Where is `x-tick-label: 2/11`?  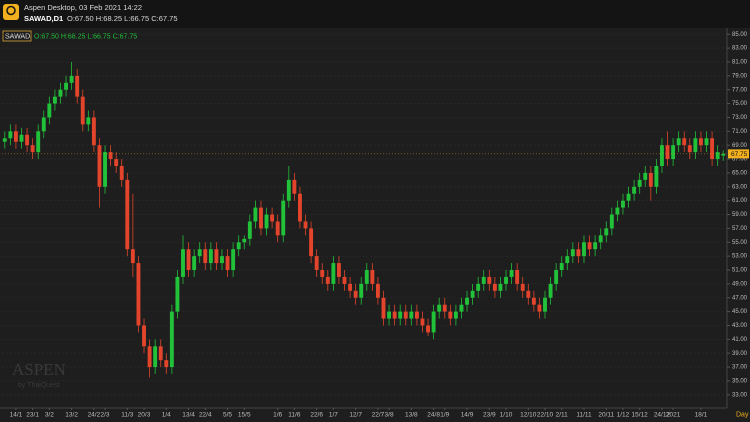 x-tick-label: 2/11 is located at coordinates (562, 415).